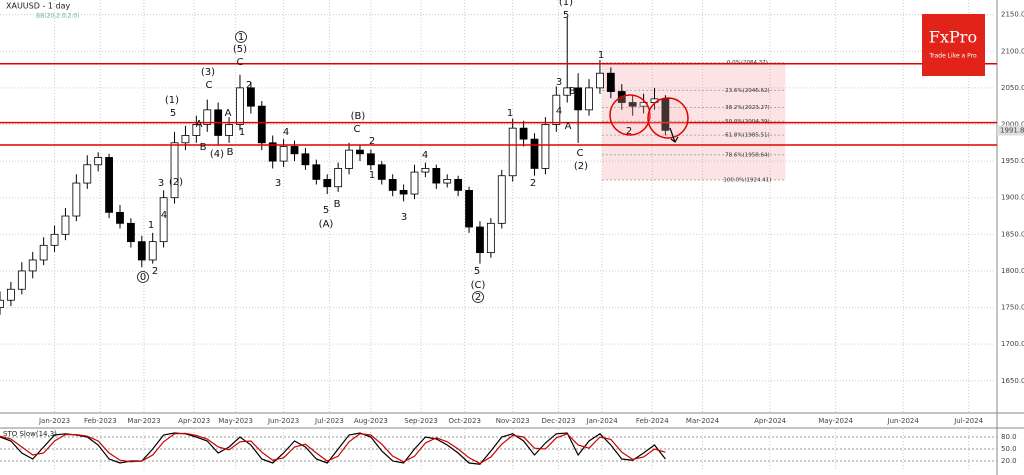 Image resolution: width=1024 pixels, height=475 pixels. Describe the element at coordinates (559, 421) in the screenshot. I see `x-tick-label: Dec-2023` at that location.